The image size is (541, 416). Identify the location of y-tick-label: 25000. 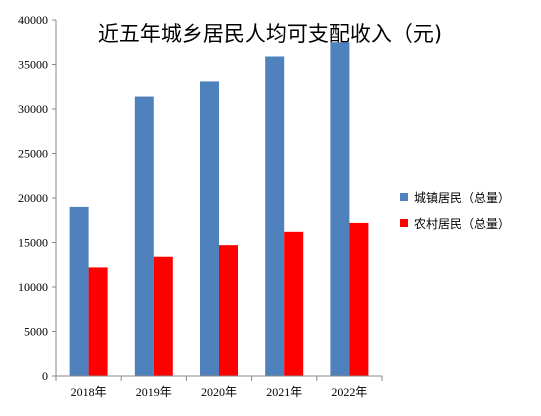
(33, 154).